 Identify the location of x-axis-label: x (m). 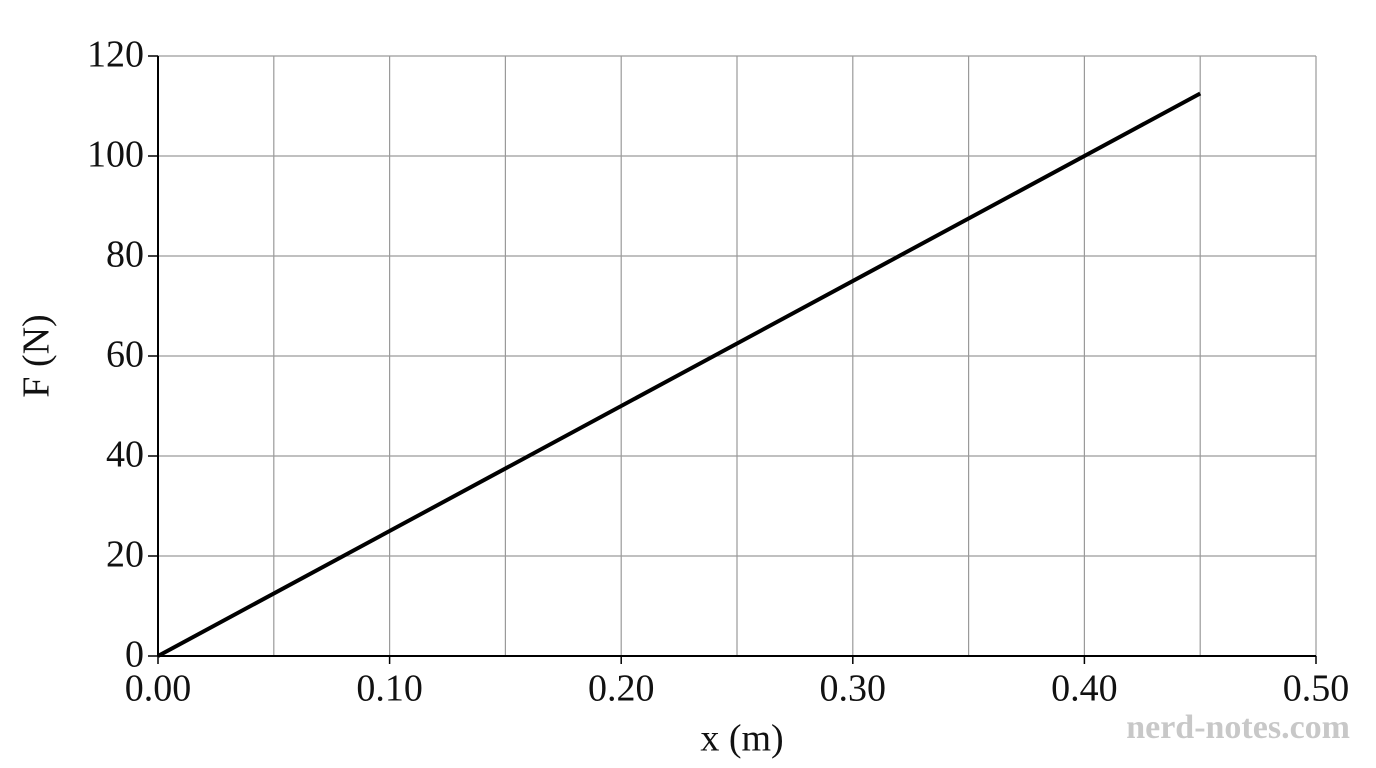
(741, 739).